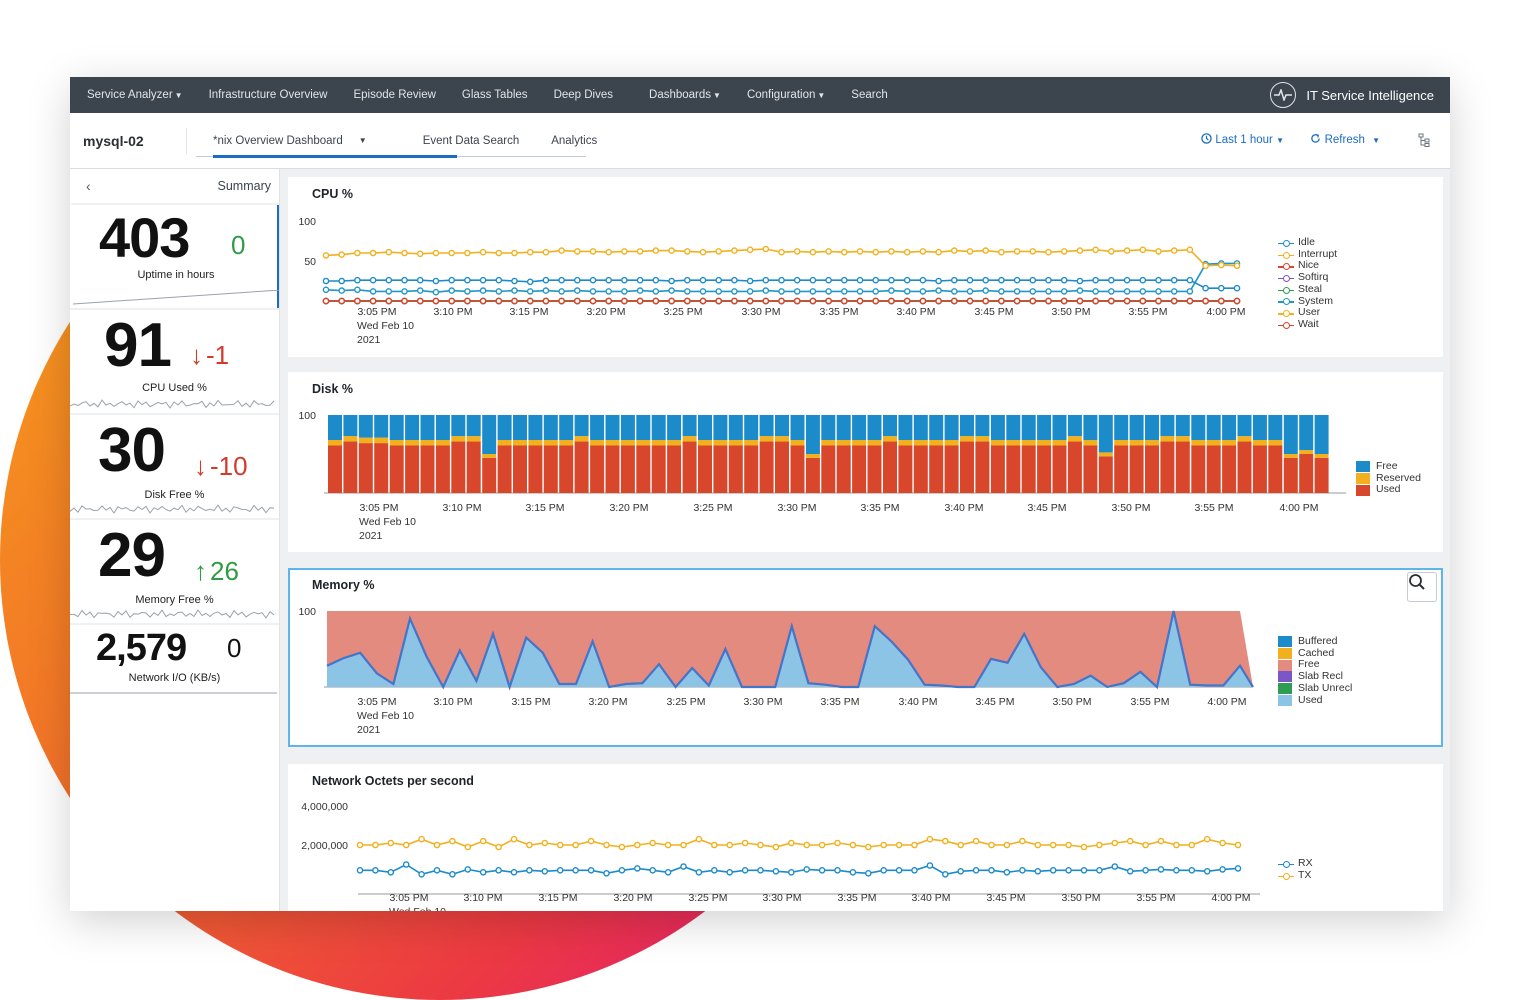 This screenshot has width=1520, height=1000. I want to click on legend-item: Softirq, so click(1307, 277).